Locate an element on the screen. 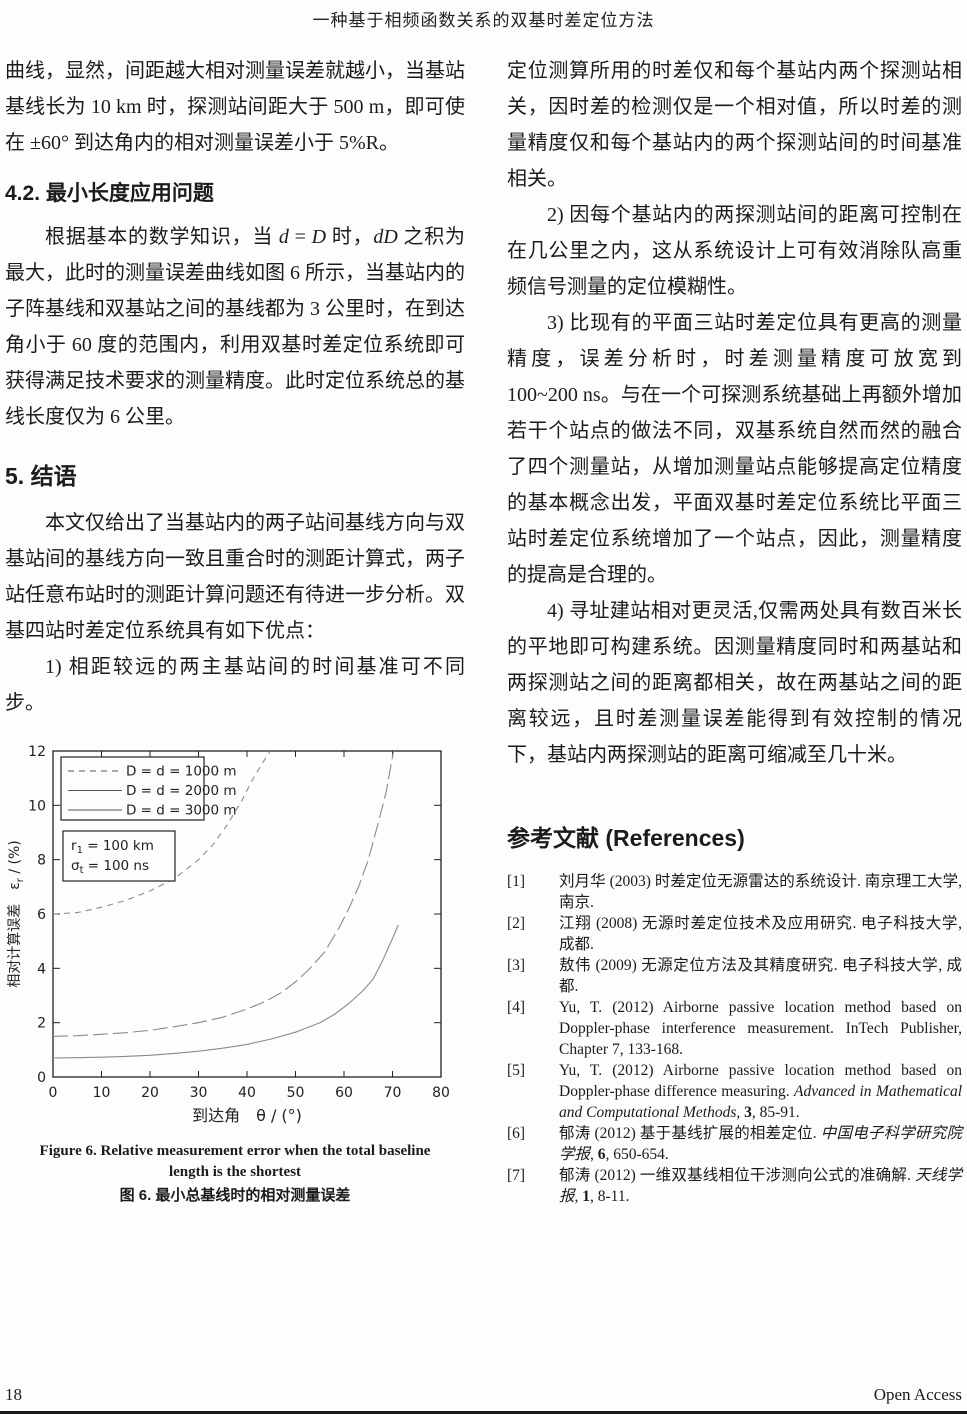 The image size is (967, 1414). figure-caption-zh: 图 6. 最小总基线时的相对测量误差 is located at coordinates (235, 1195).